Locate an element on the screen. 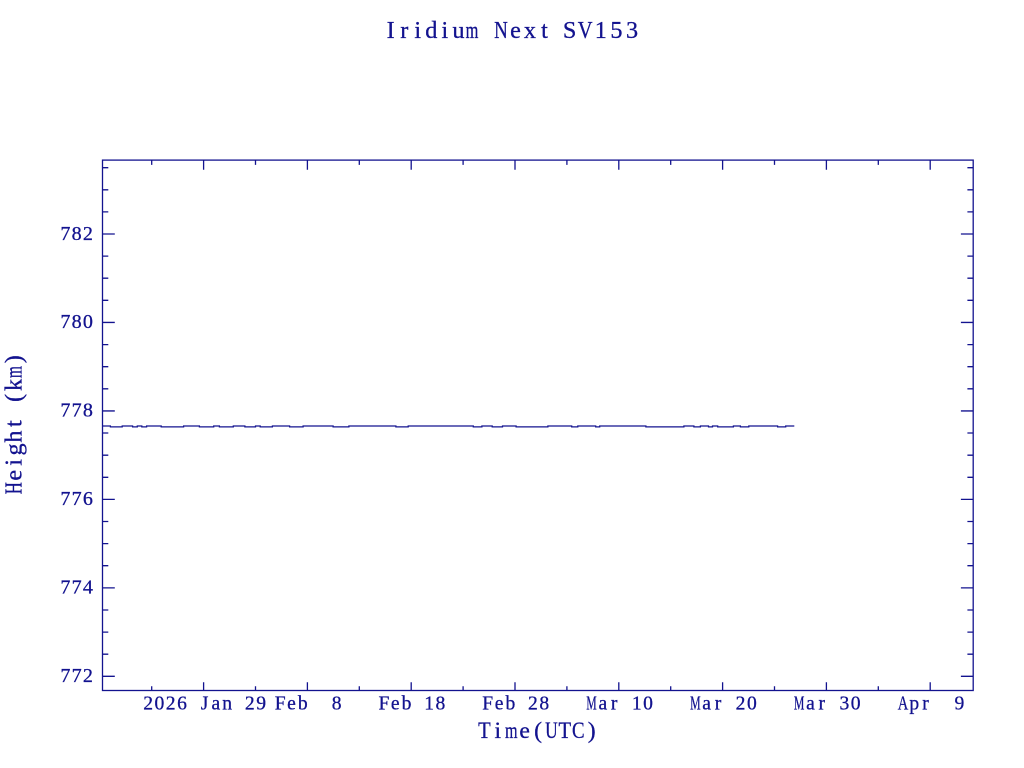 The height and width of the screenshot is (768, 1024). svg-text: n is located at coordinates (227, 704).